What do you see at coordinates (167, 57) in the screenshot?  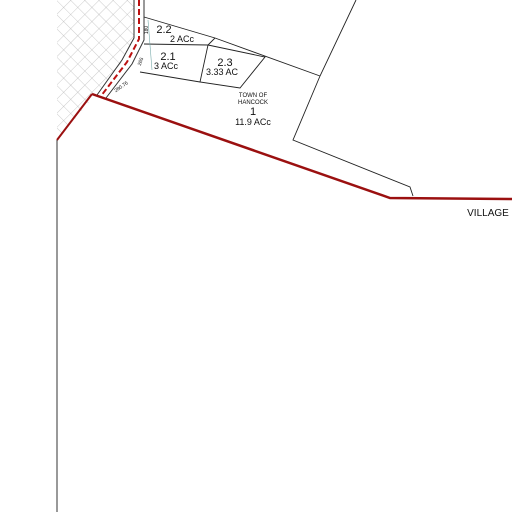 I see `parcel-id: 2.1` at bounding box center [167, 57].